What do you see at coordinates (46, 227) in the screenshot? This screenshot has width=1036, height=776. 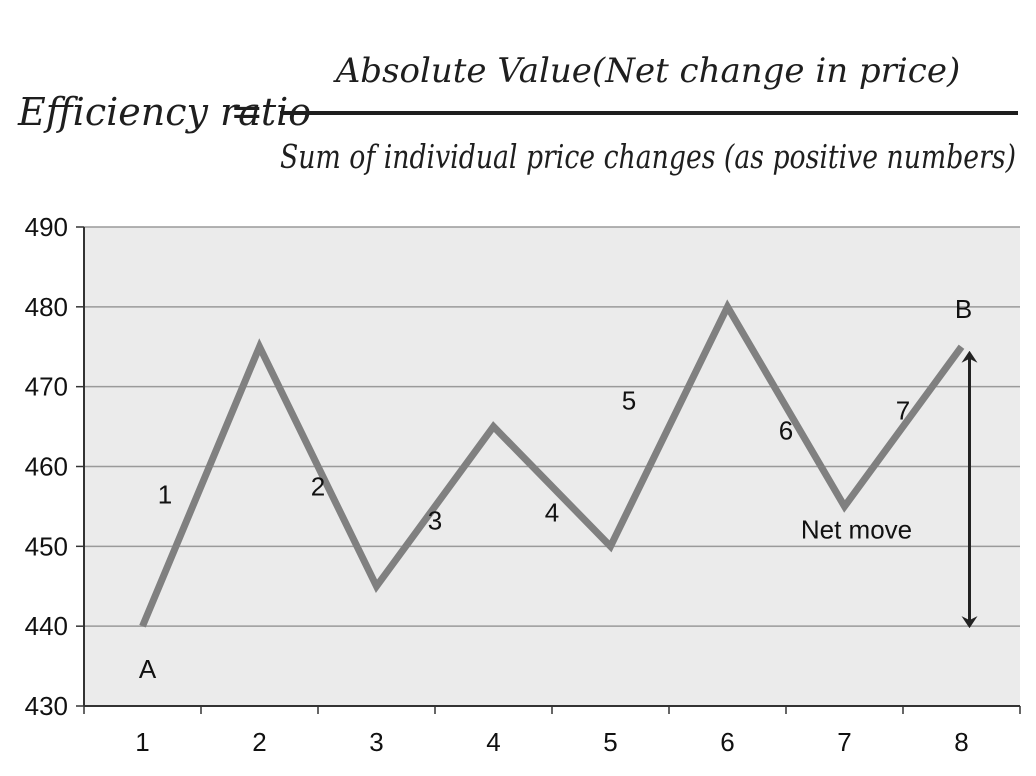 I see `y-tick-label-490: 490` at bounding box center [46, 227].